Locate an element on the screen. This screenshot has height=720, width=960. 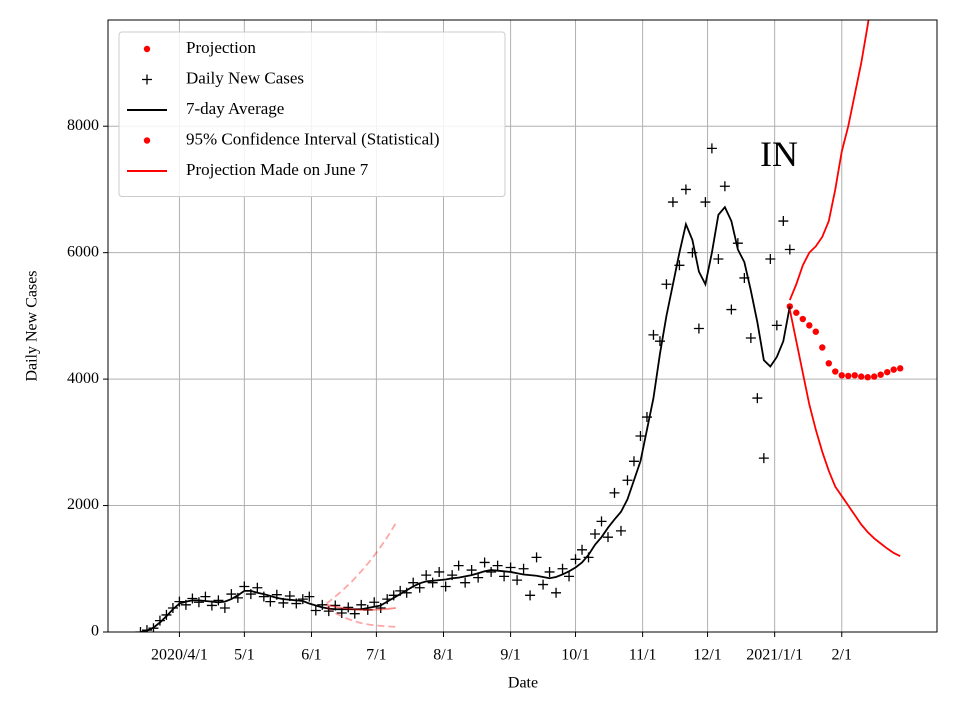
x-tick-label: 7/1 is located at coordinates (376, 655).